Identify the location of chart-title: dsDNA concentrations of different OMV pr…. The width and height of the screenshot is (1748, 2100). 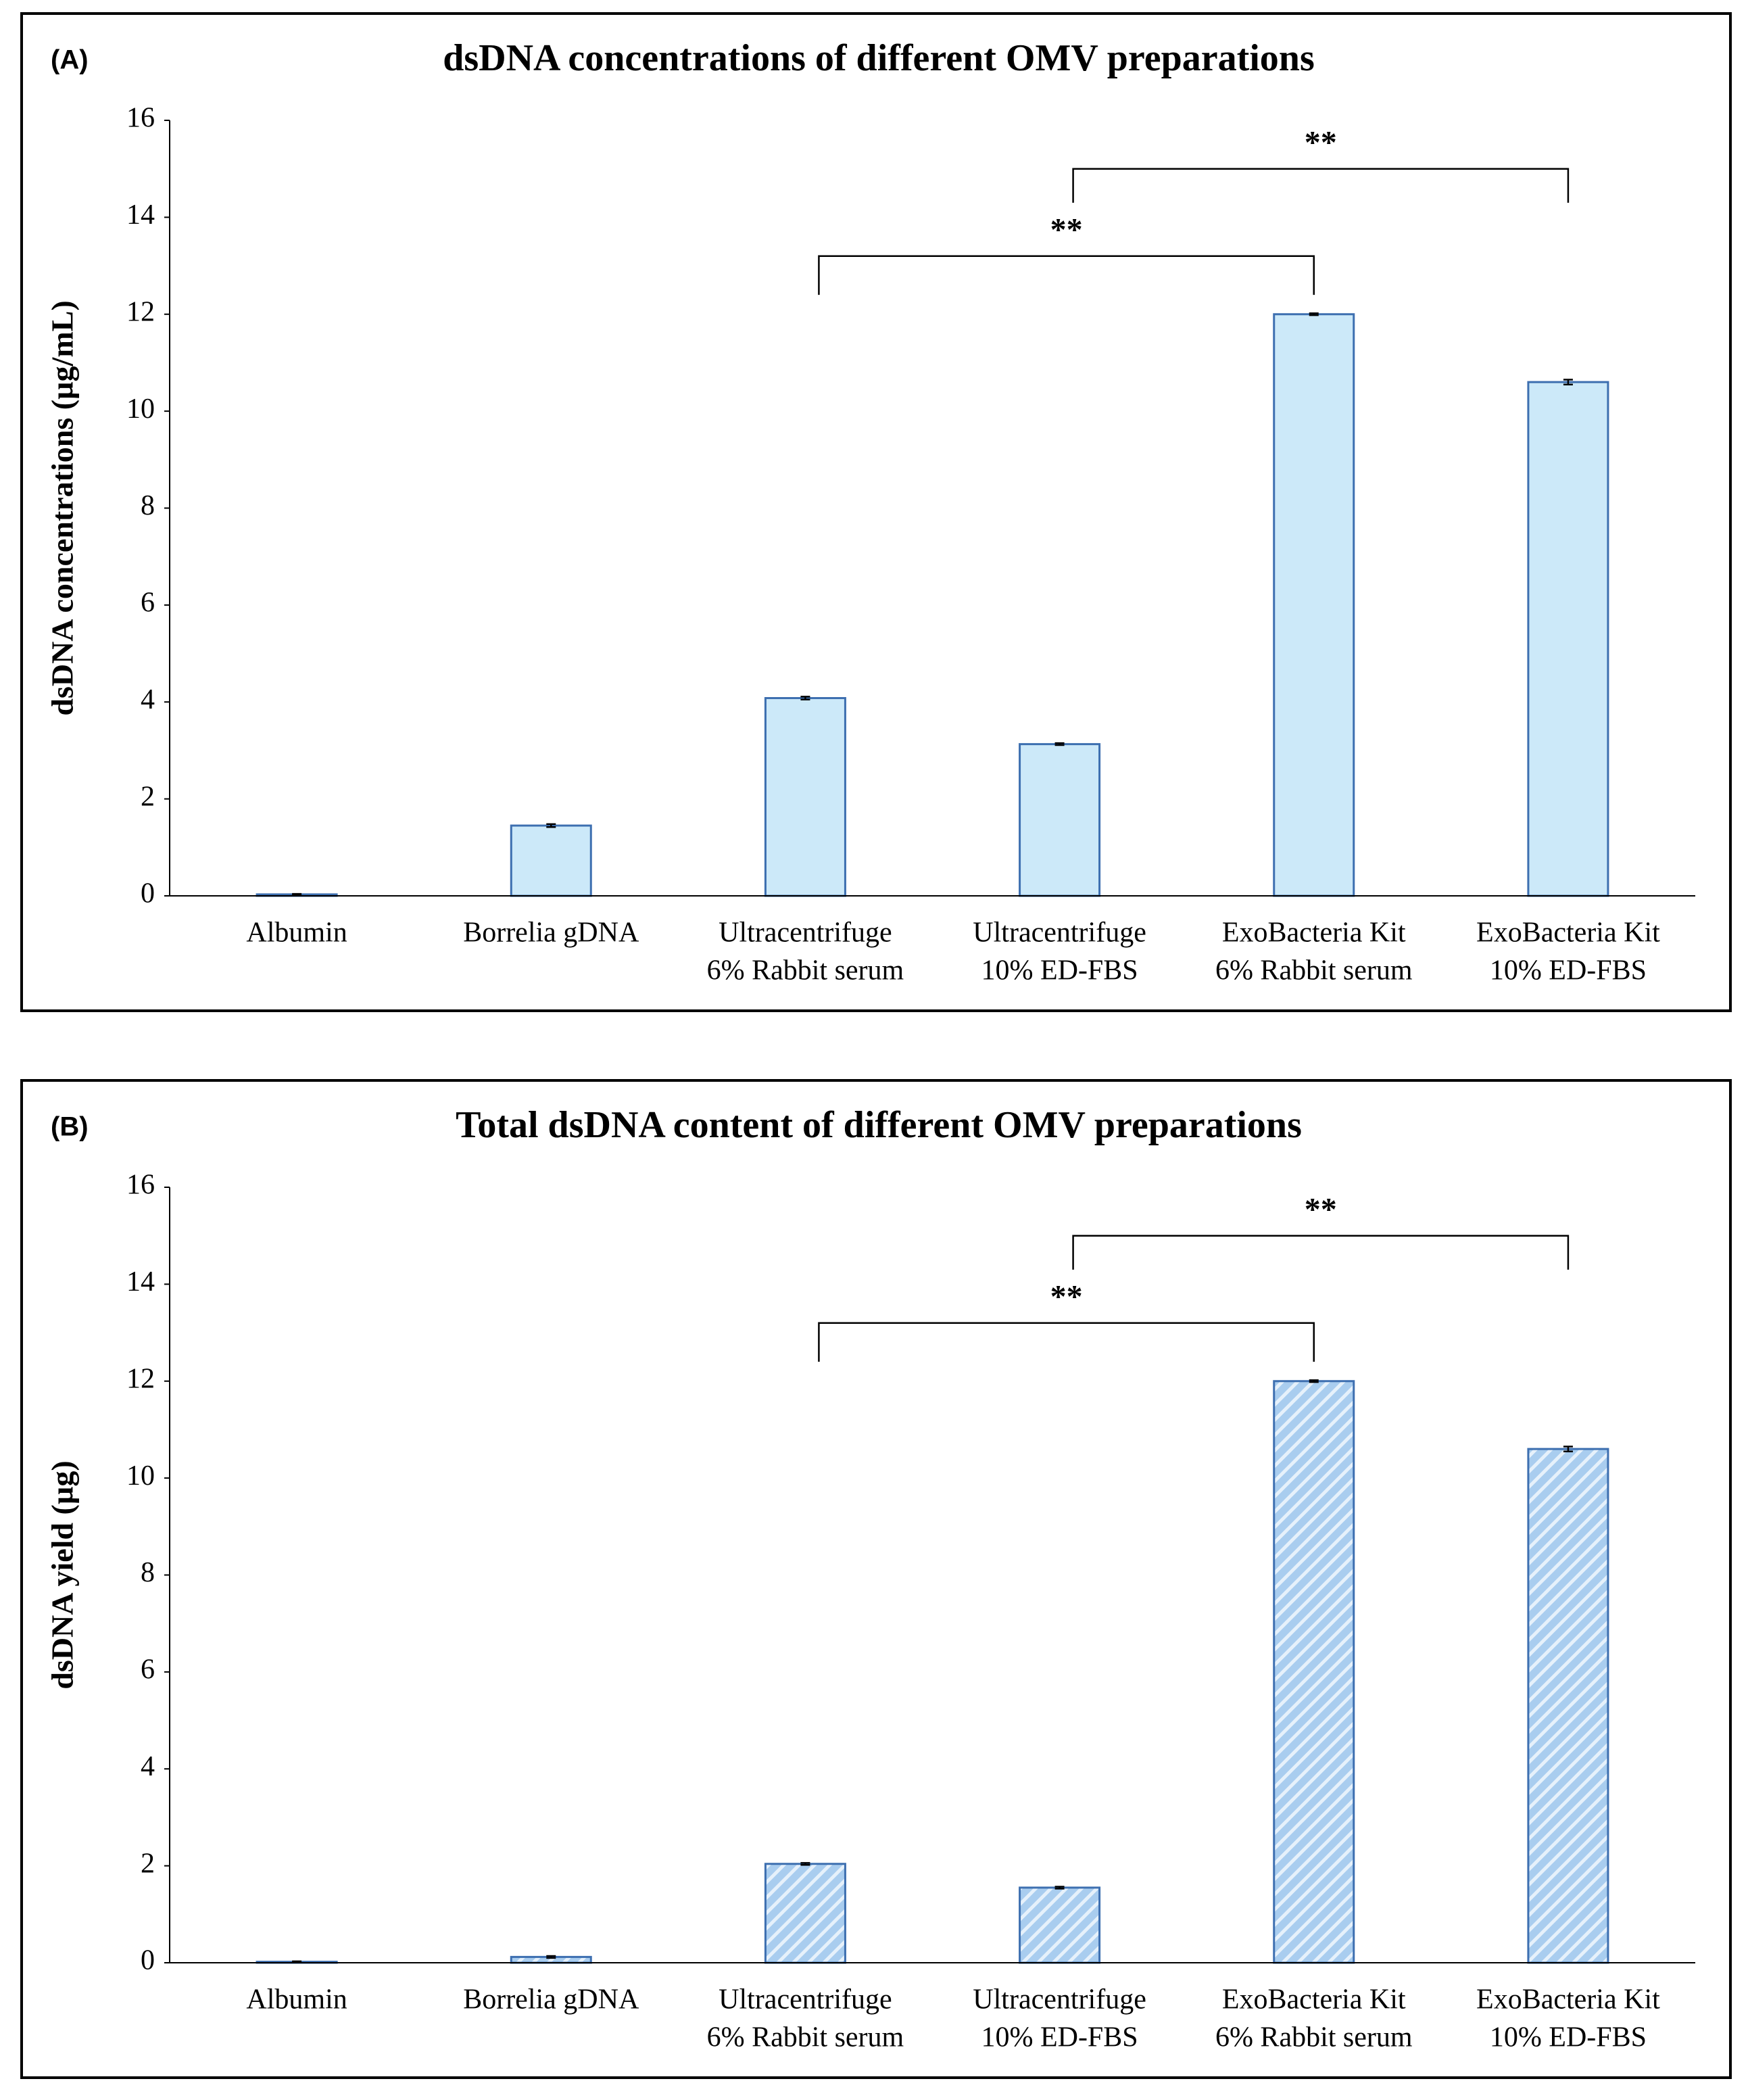
(879, 58).